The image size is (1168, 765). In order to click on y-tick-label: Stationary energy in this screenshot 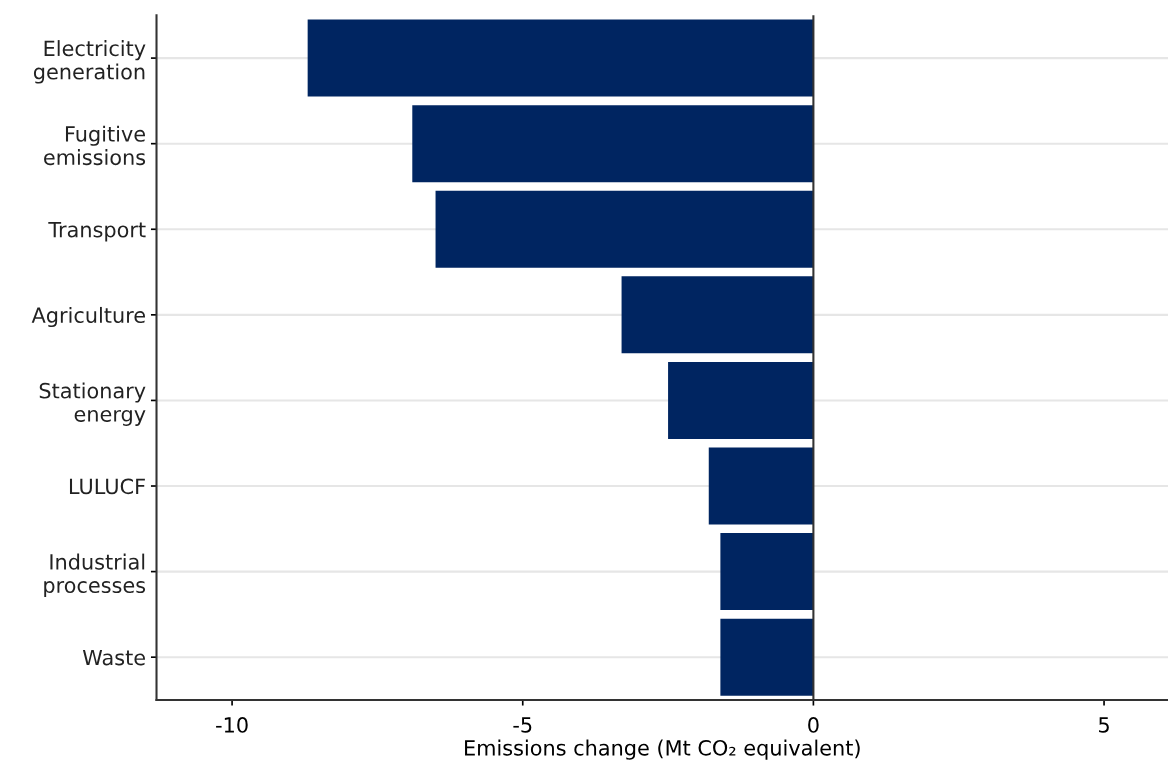, I will do `click(92, 404)`.